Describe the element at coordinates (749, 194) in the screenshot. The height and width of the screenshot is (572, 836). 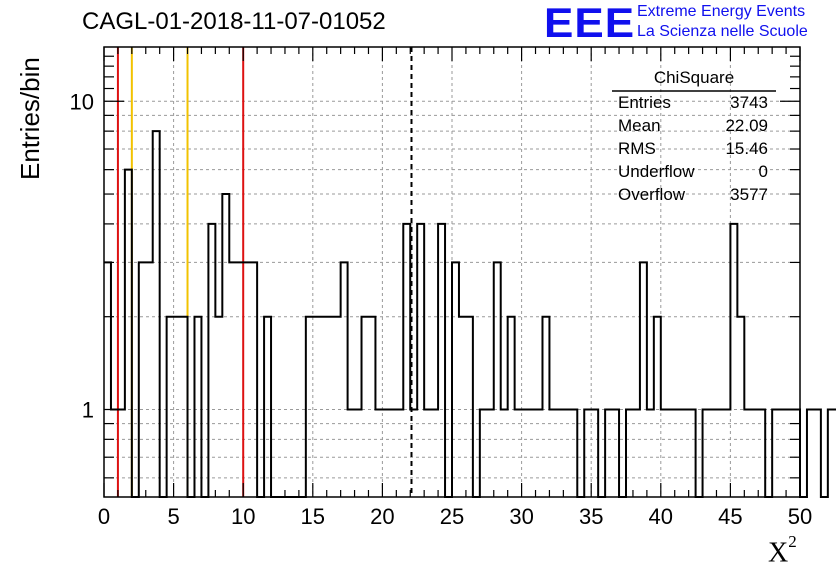
I see `stats-value: 3577` at that location.